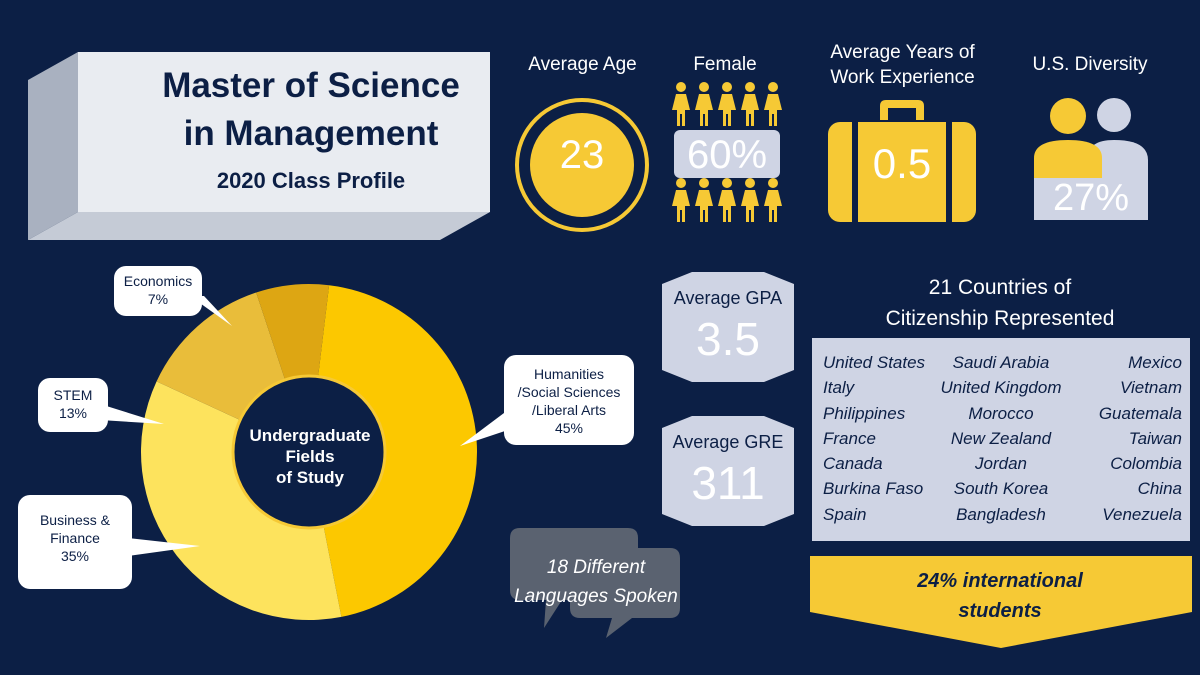 This screenshot has width=1200, height=675. What do you see at coordinates (293, 332) in the screenshot?
I see `pie-slice-economics` at bounding box center [293, 332].